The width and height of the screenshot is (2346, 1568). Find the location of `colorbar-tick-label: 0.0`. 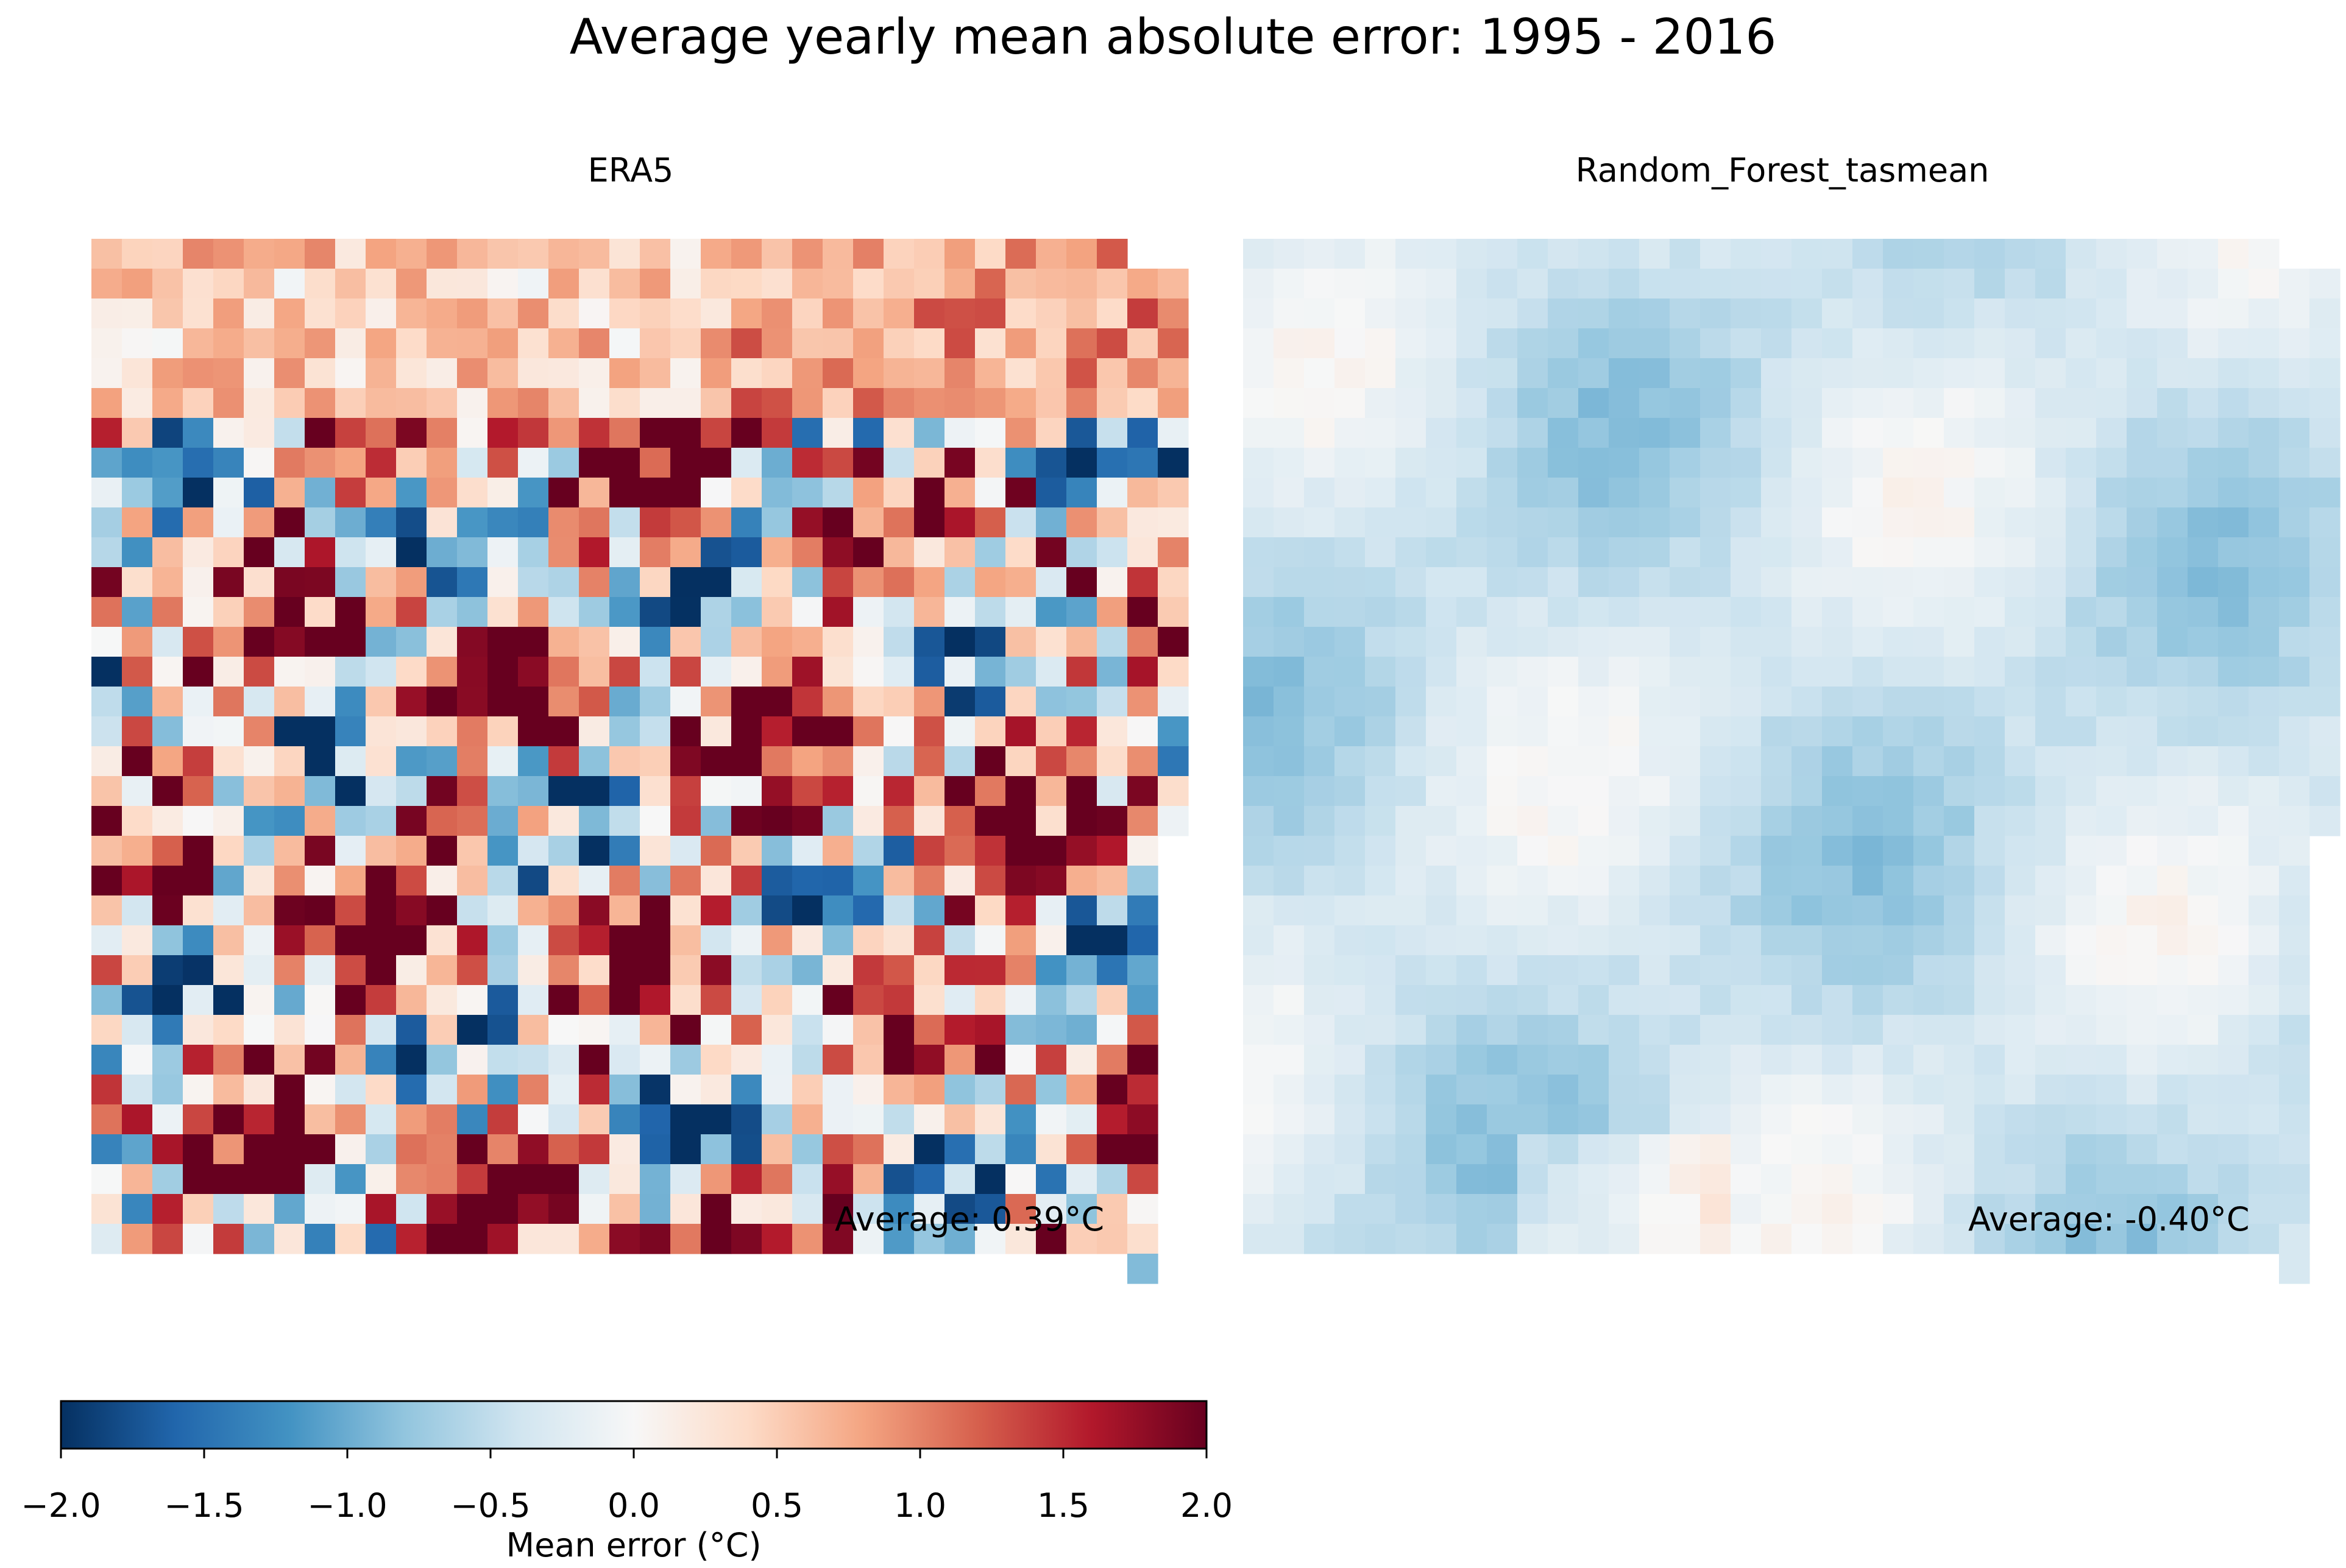

colorbar-tick-label: 0.0 is located at coordinates (634, 1505).